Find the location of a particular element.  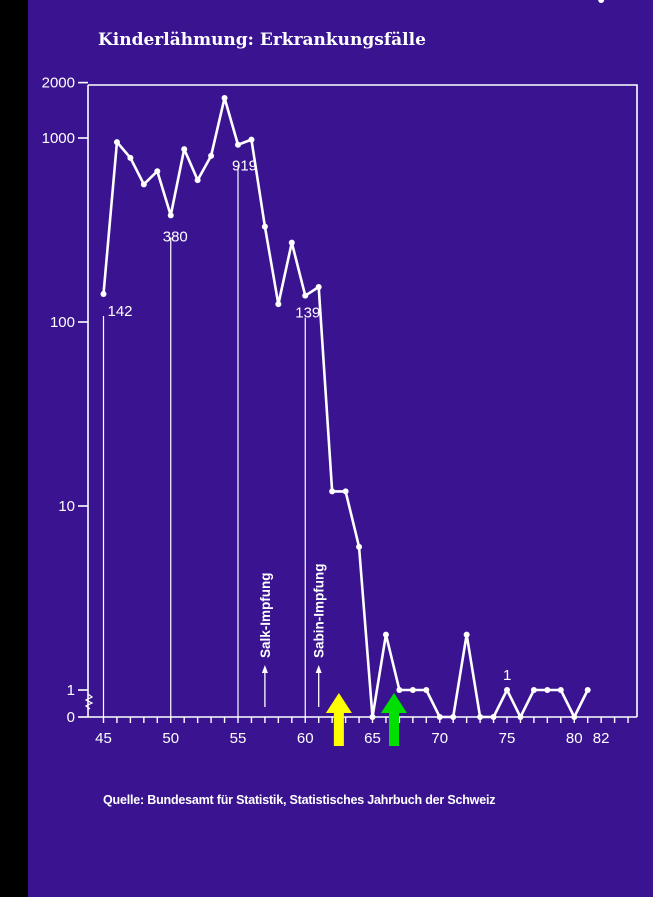

x-tick-label: 82 is located at coordinates (601, 738).